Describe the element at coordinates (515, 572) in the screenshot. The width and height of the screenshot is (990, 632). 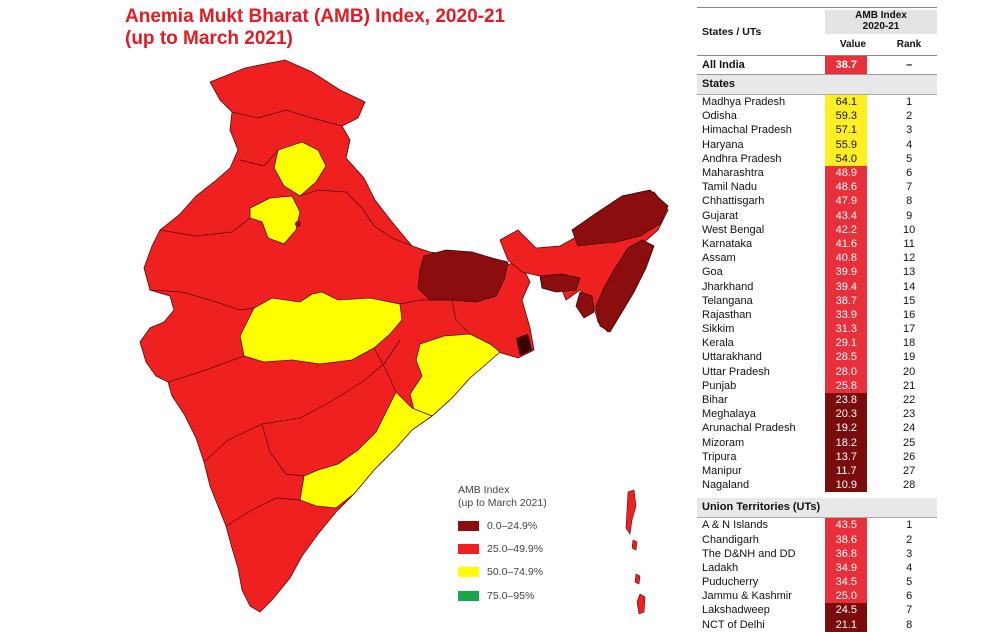
I see `legend-label: 50.0–74.9%` at that location.